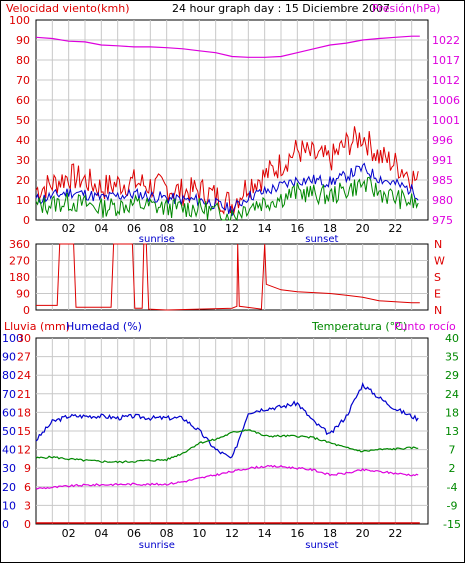 The height and width of the screenshot is (563, 465). What do you see at coordinates (442, 160) in the screenshot?
I see `pressure-y-tick: 991` at bounding box center [442, 160].